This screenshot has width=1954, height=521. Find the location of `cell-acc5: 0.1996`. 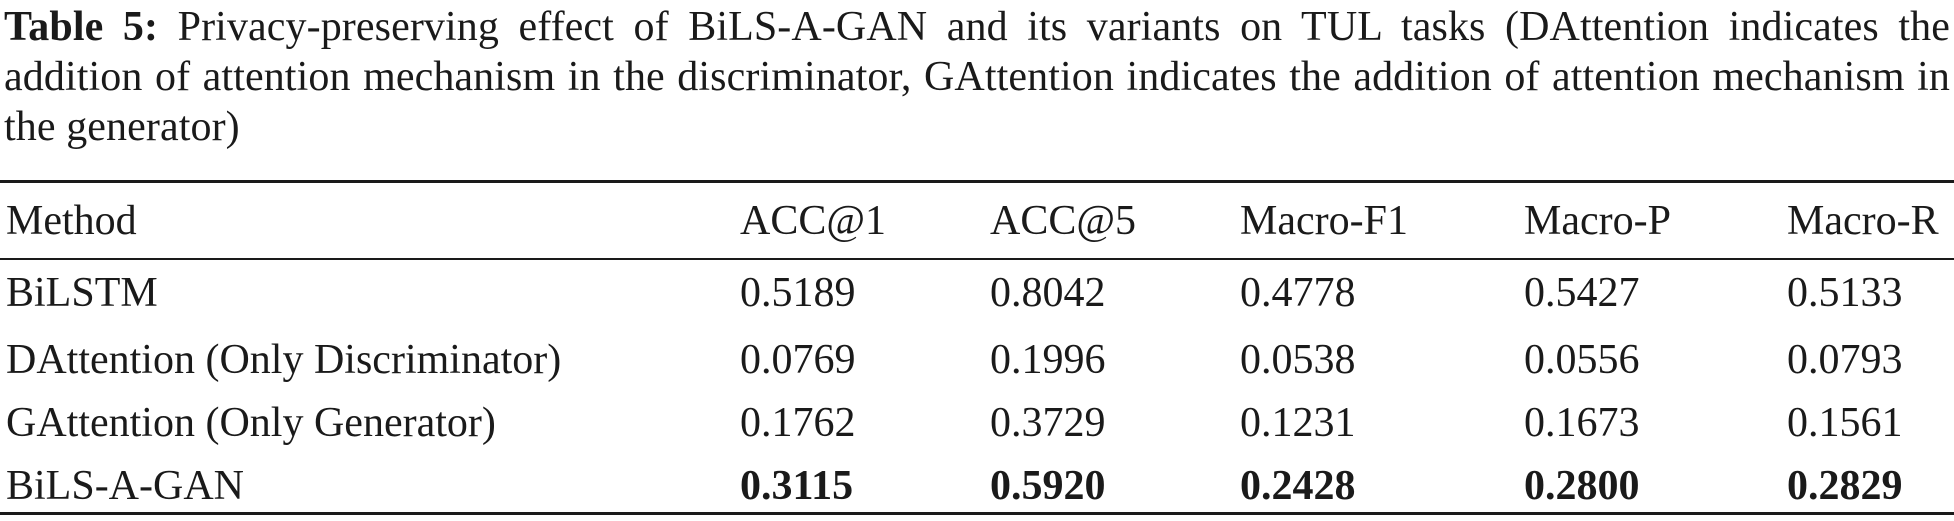

cell-acc5: 0.1996 is located at coordinates (1048, 359).